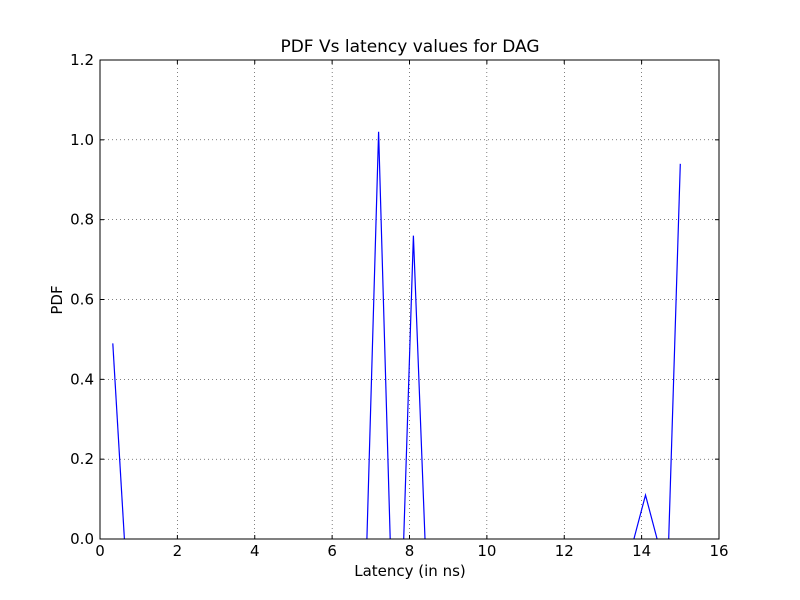 Image resolution: width=800 pixels, height=600 pixels. What do you see at coordinates (82, 220) in the screenshot?
I see `y-tick-label: 0.8` at bounding box center [82, 220].